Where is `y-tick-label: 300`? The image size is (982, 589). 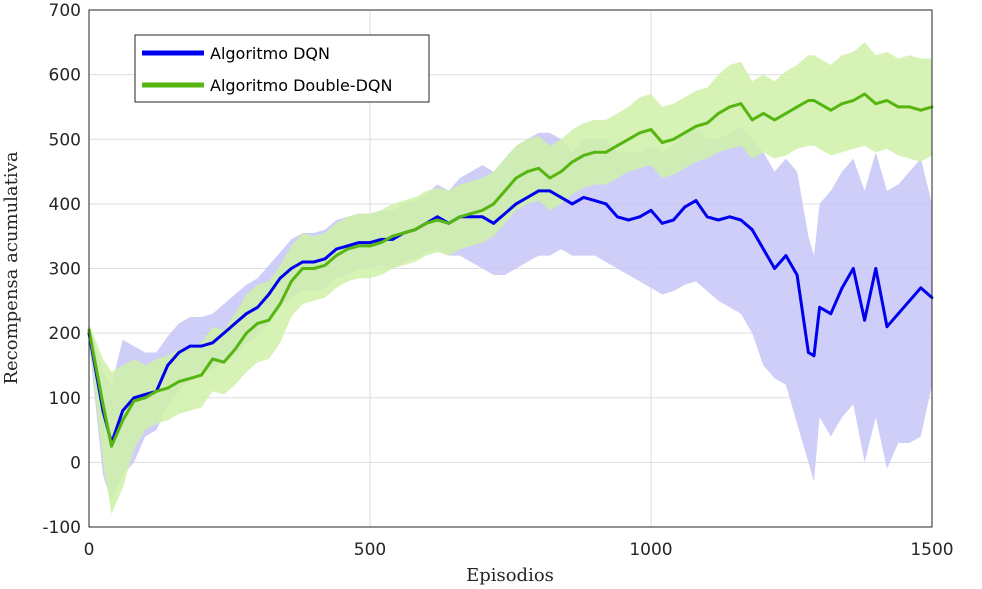 y-tick-label: 300 is located at coordinates (65, 270).